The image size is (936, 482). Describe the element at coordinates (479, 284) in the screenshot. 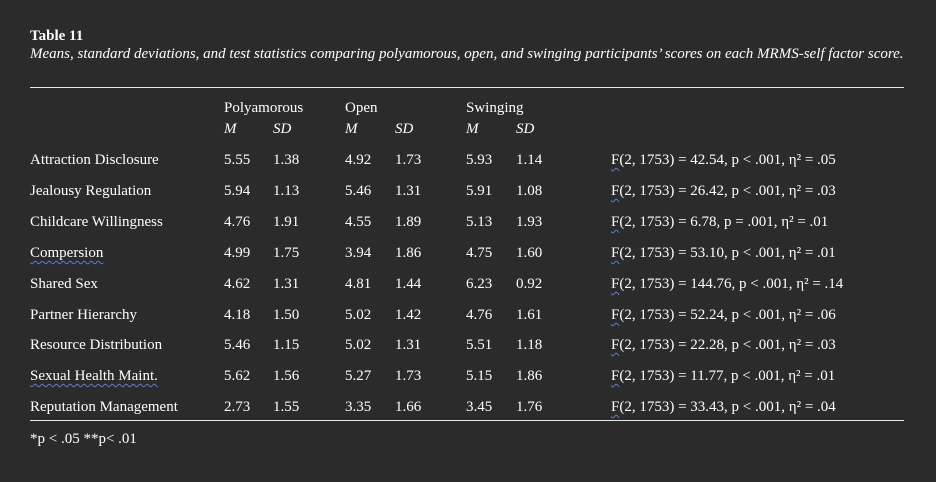

I see `swinging-mean: 6.23` at that location.